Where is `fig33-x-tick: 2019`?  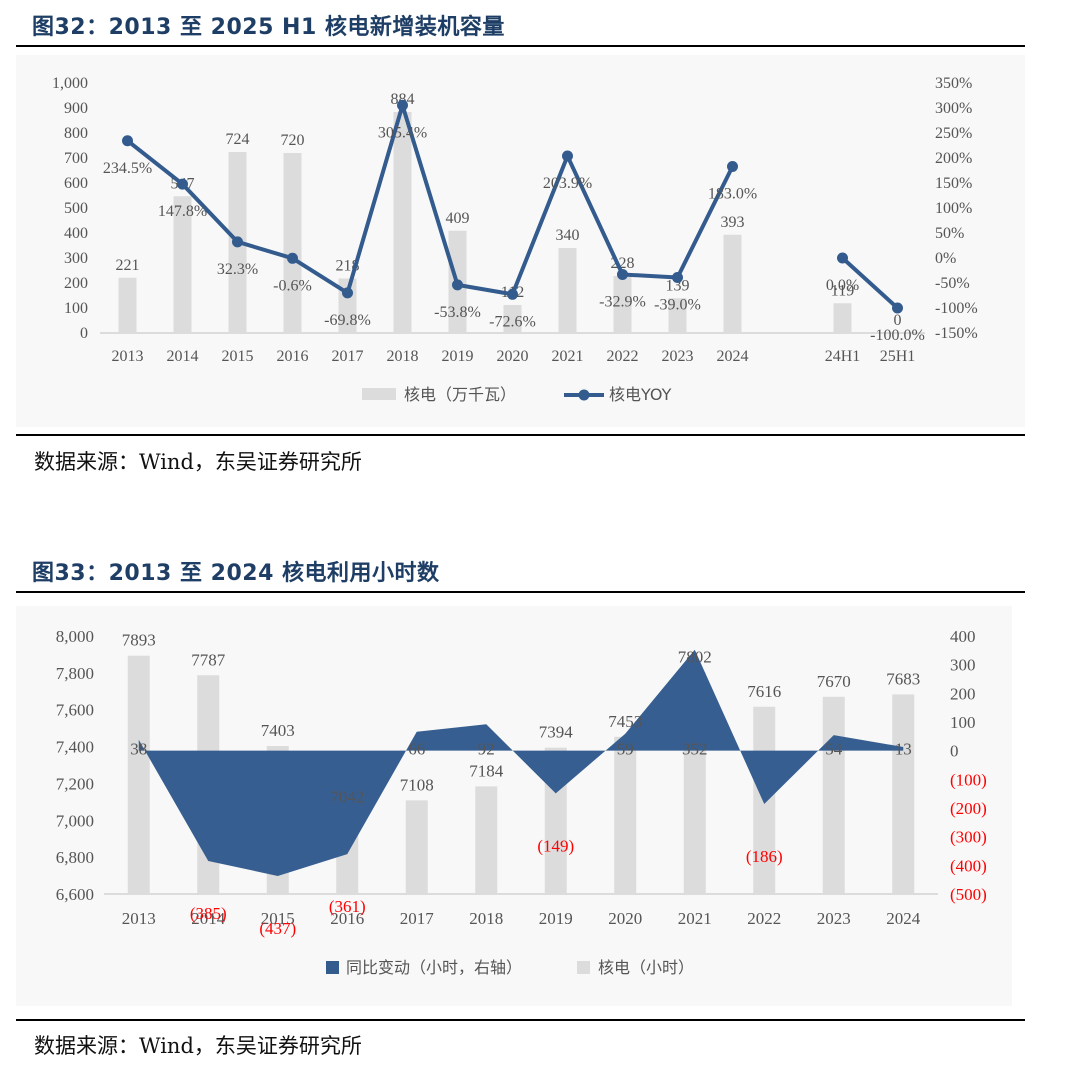 fig33-x-tick: 2019 is located at coordinates (556, 918).